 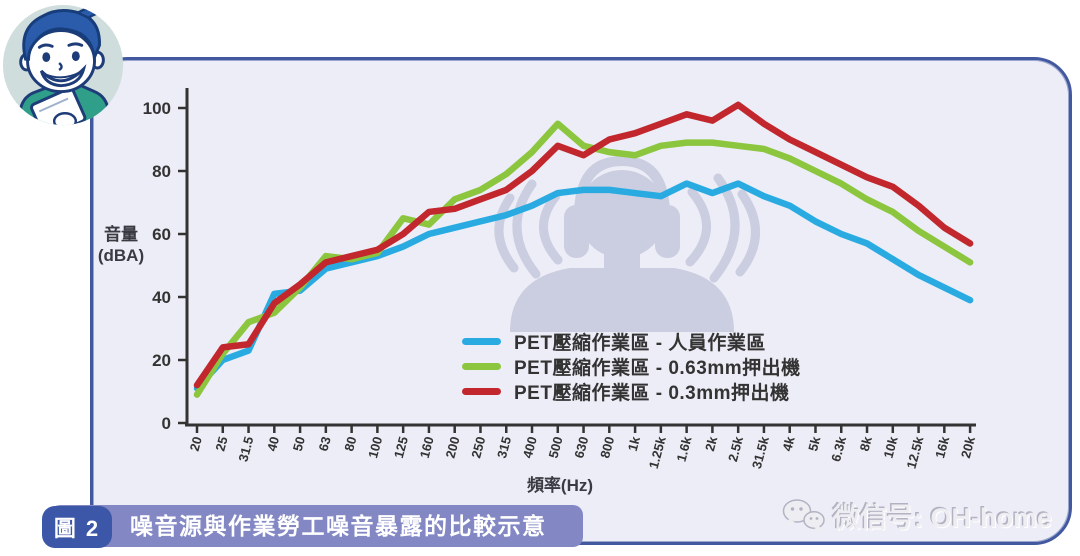 What do you see at coordinates (607, 447) in the screenshot?
I see `x-tick-label: 800` at bounding box center [607, 447].